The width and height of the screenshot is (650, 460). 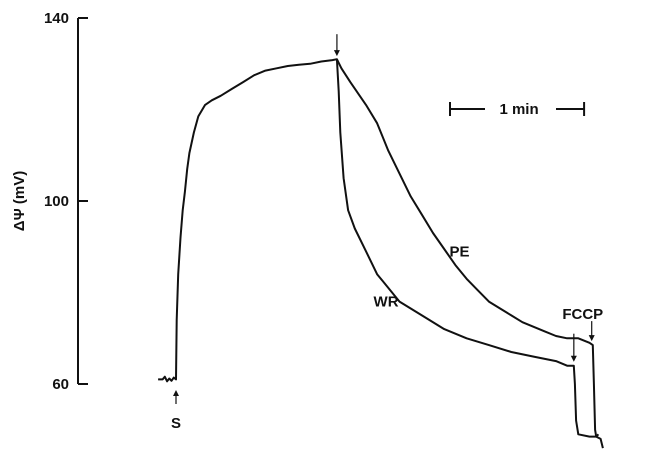 What do you see at coordinates (176, 393) in the screenshot?
I see `substrate-arrow-icon` at bounding box center [176, 393].